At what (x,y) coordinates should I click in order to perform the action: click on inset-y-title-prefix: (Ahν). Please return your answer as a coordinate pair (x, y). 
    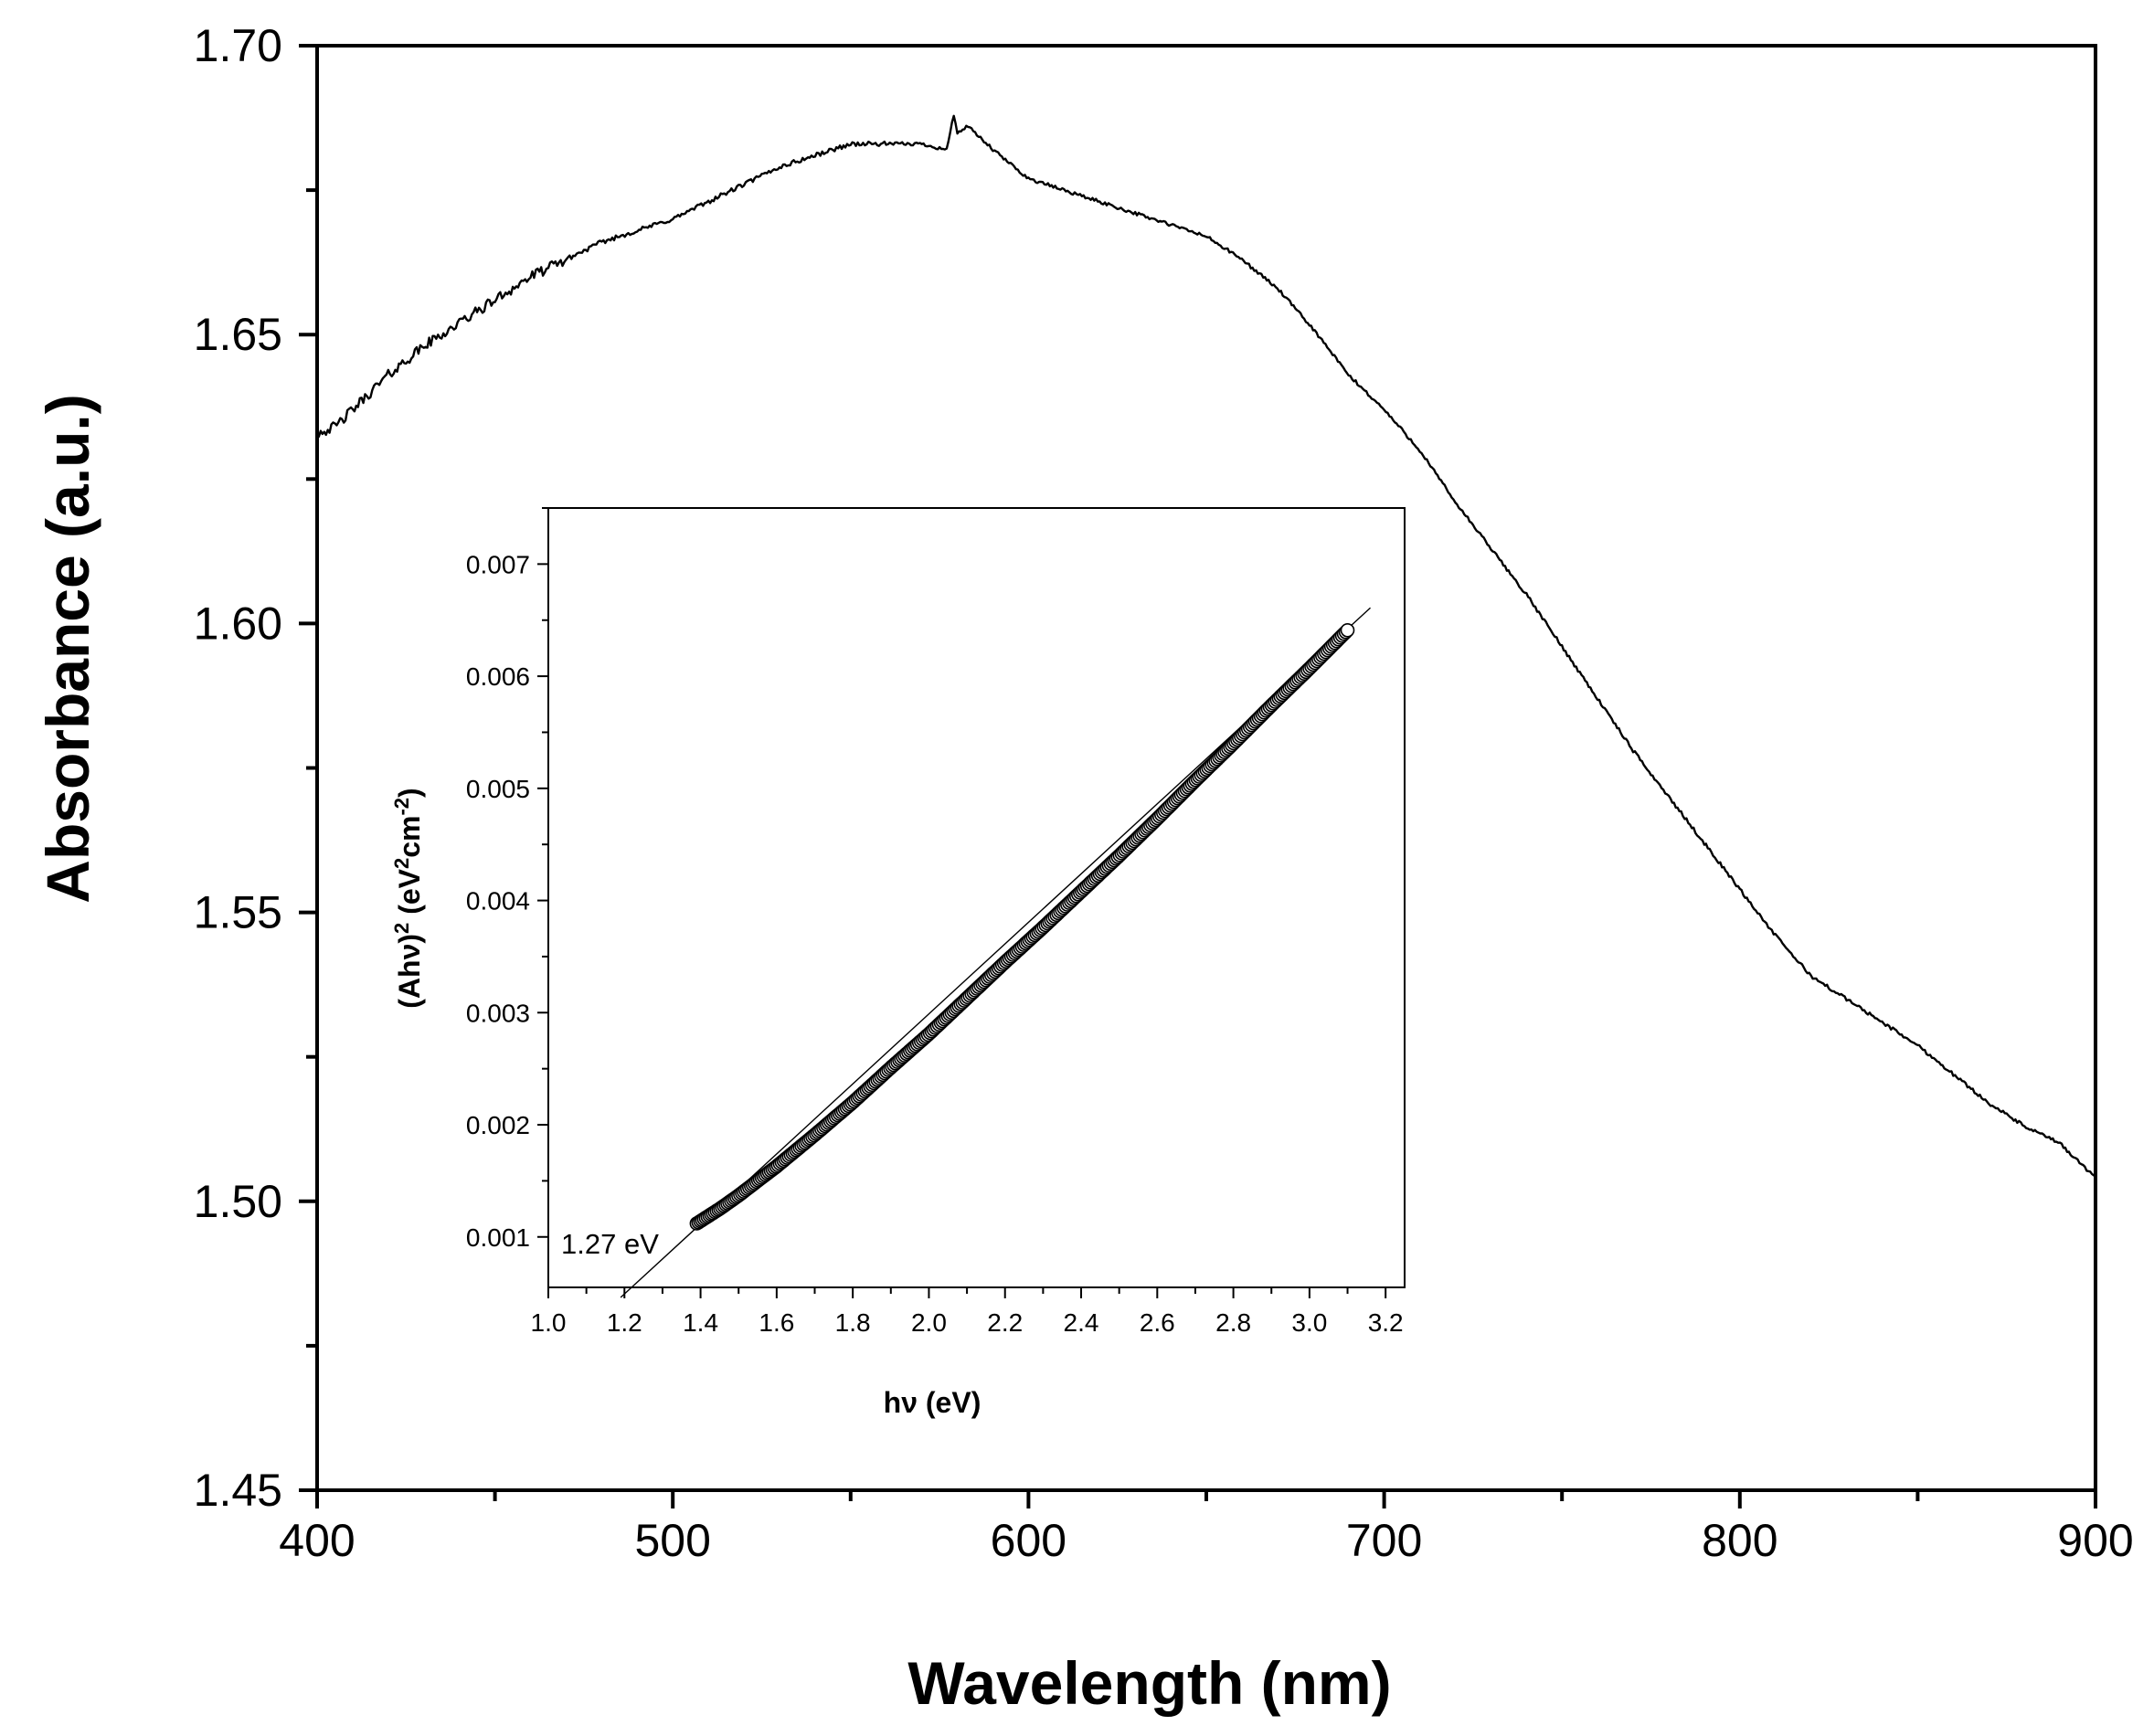
    Looking at the image, I should click on (409, 971).